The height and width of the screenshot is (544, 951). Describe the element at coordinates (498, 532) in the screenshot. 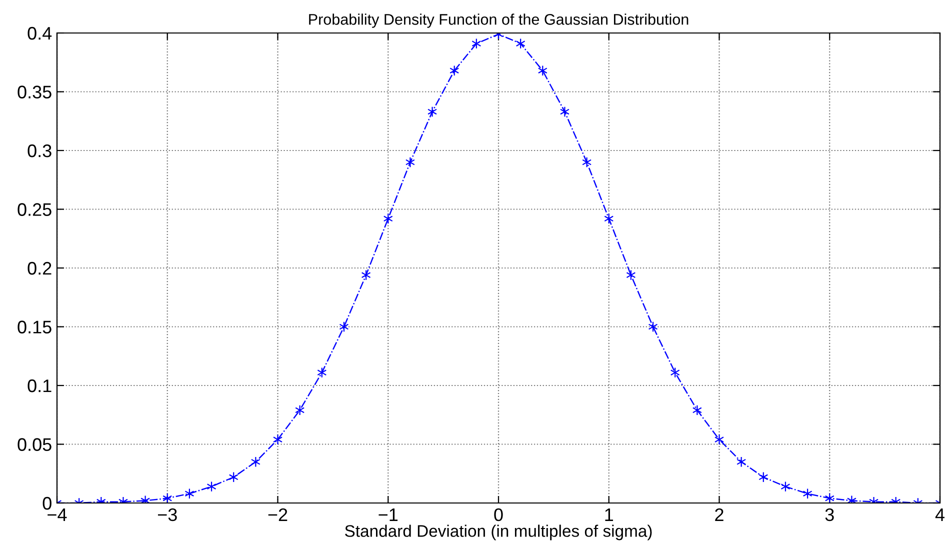

I see `x-axis-title: Standard Deviation (in multiples of sigma)` at that location.